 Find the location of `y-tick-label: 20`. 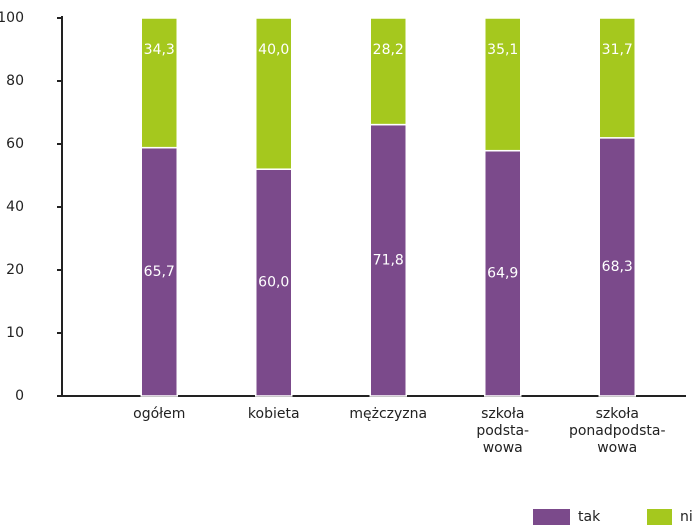

y-tick-label: 20 is located at coordinates (15, 270).